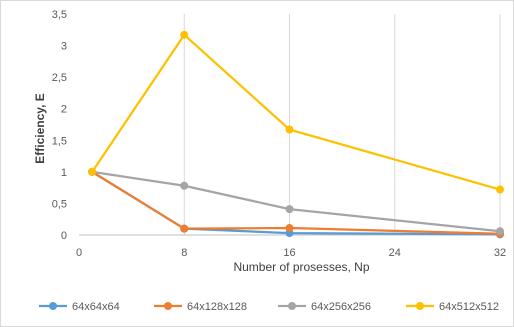 Image resolution: width=514 pixels, height=327 pixels. What do you see at coordinates (40, 128) in the screenshot?
I see `y-axis-title: Efficiency, E` at bounding box center [40, 128].